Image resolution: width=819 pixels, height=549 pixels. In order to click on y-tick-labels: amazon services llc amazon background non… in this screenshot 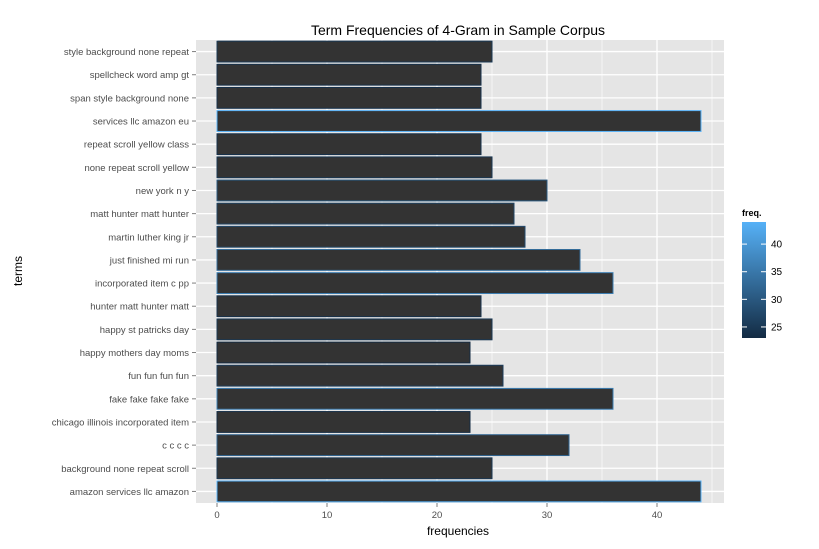, I will do `click(124, 272)`.